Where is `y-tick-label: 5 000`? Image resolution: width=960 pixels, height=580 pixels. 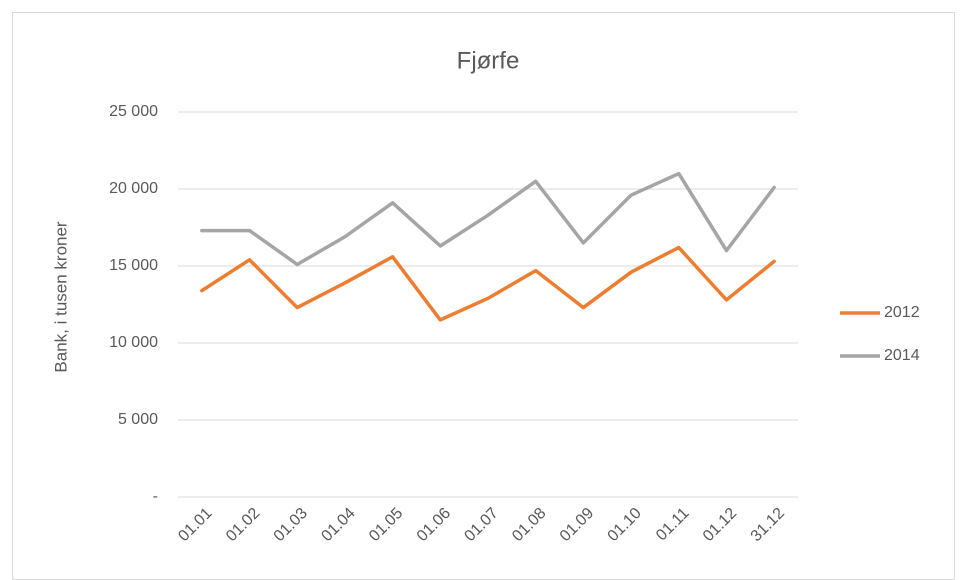 y-tick-label: 5 000 is located at coordinates (138, 419).